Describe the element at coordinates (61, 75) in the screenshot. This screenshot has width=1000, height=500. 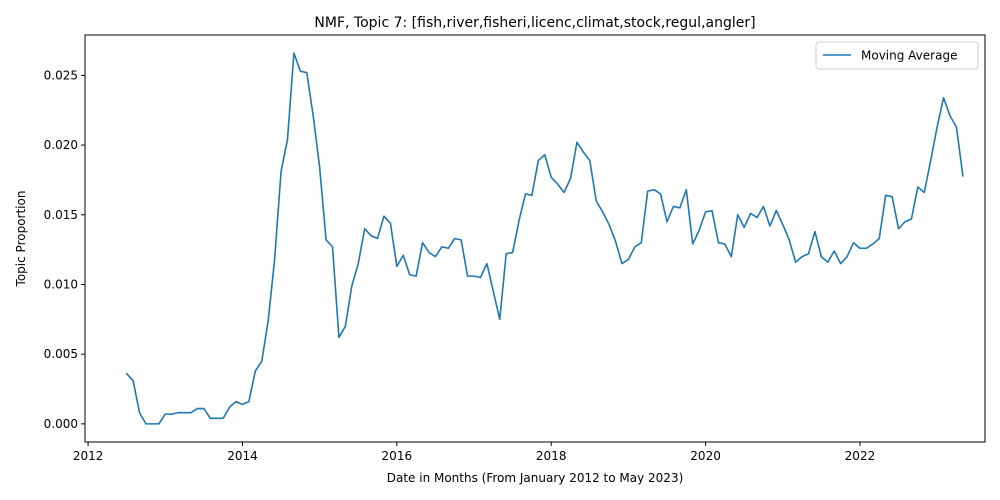
I see `y-tick-label: 0.025` at that location.